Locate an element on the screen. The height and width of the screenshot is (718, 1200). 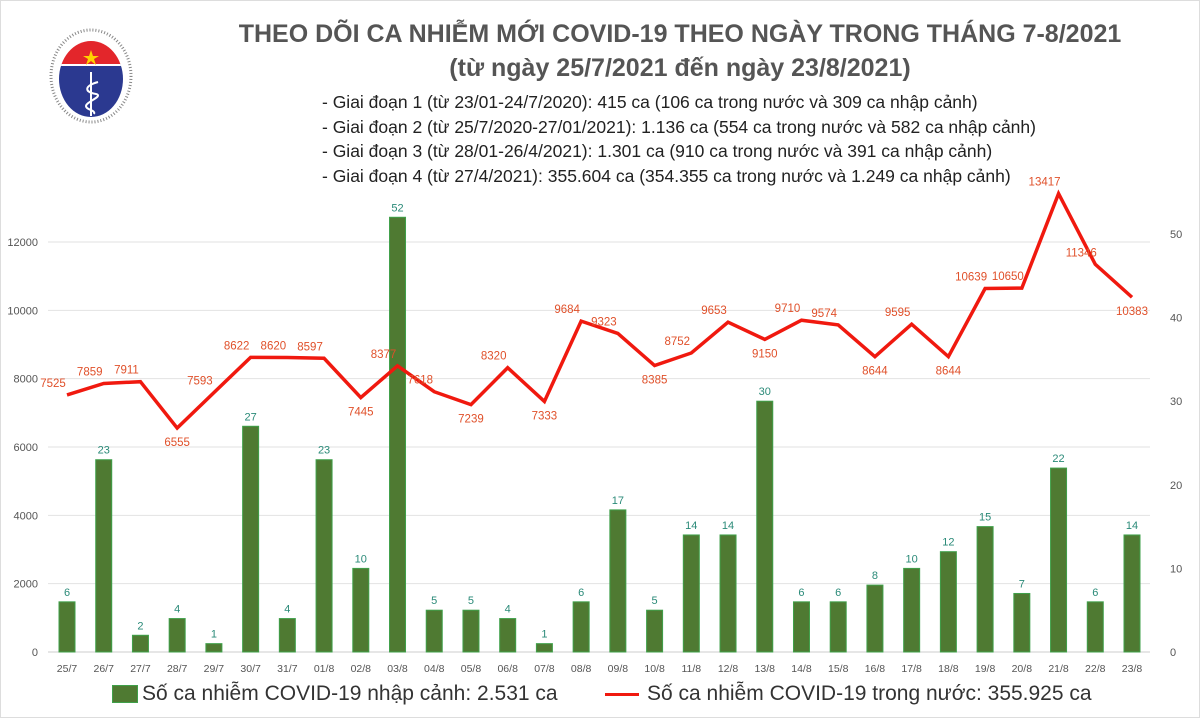
line-data-label: 7911 is located at coordinates (126, 371).